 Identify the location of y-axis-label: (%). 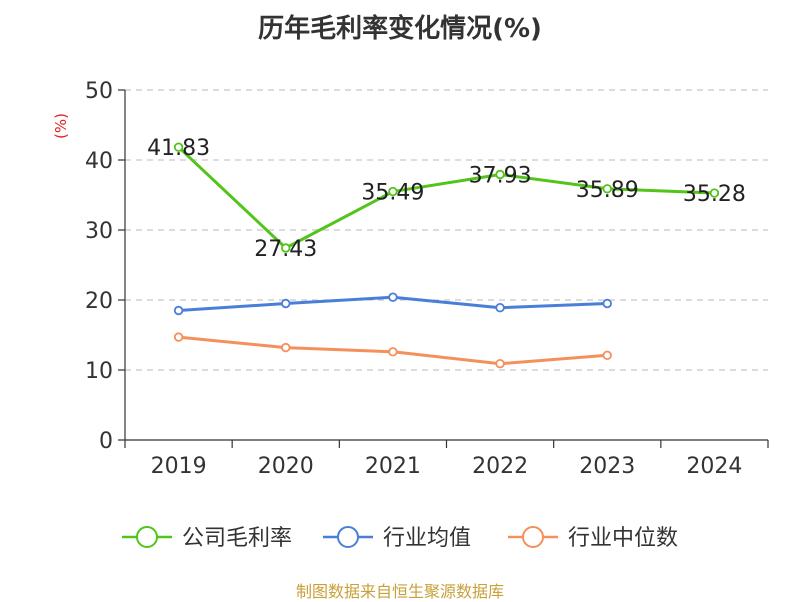
(61, 126).